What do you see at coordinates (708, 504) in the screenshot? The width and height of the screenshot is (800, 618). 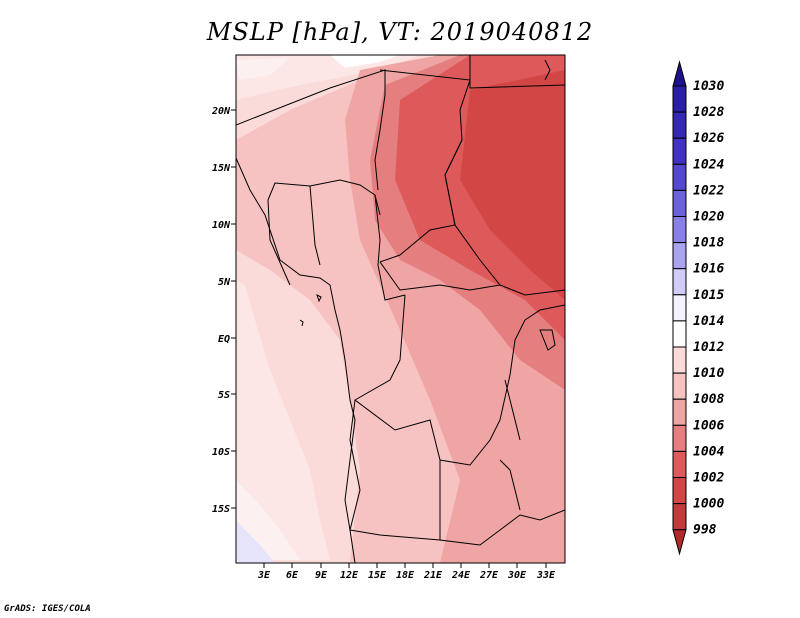 I see `colorbar-label: 1000` at bounding box center [708, 504].